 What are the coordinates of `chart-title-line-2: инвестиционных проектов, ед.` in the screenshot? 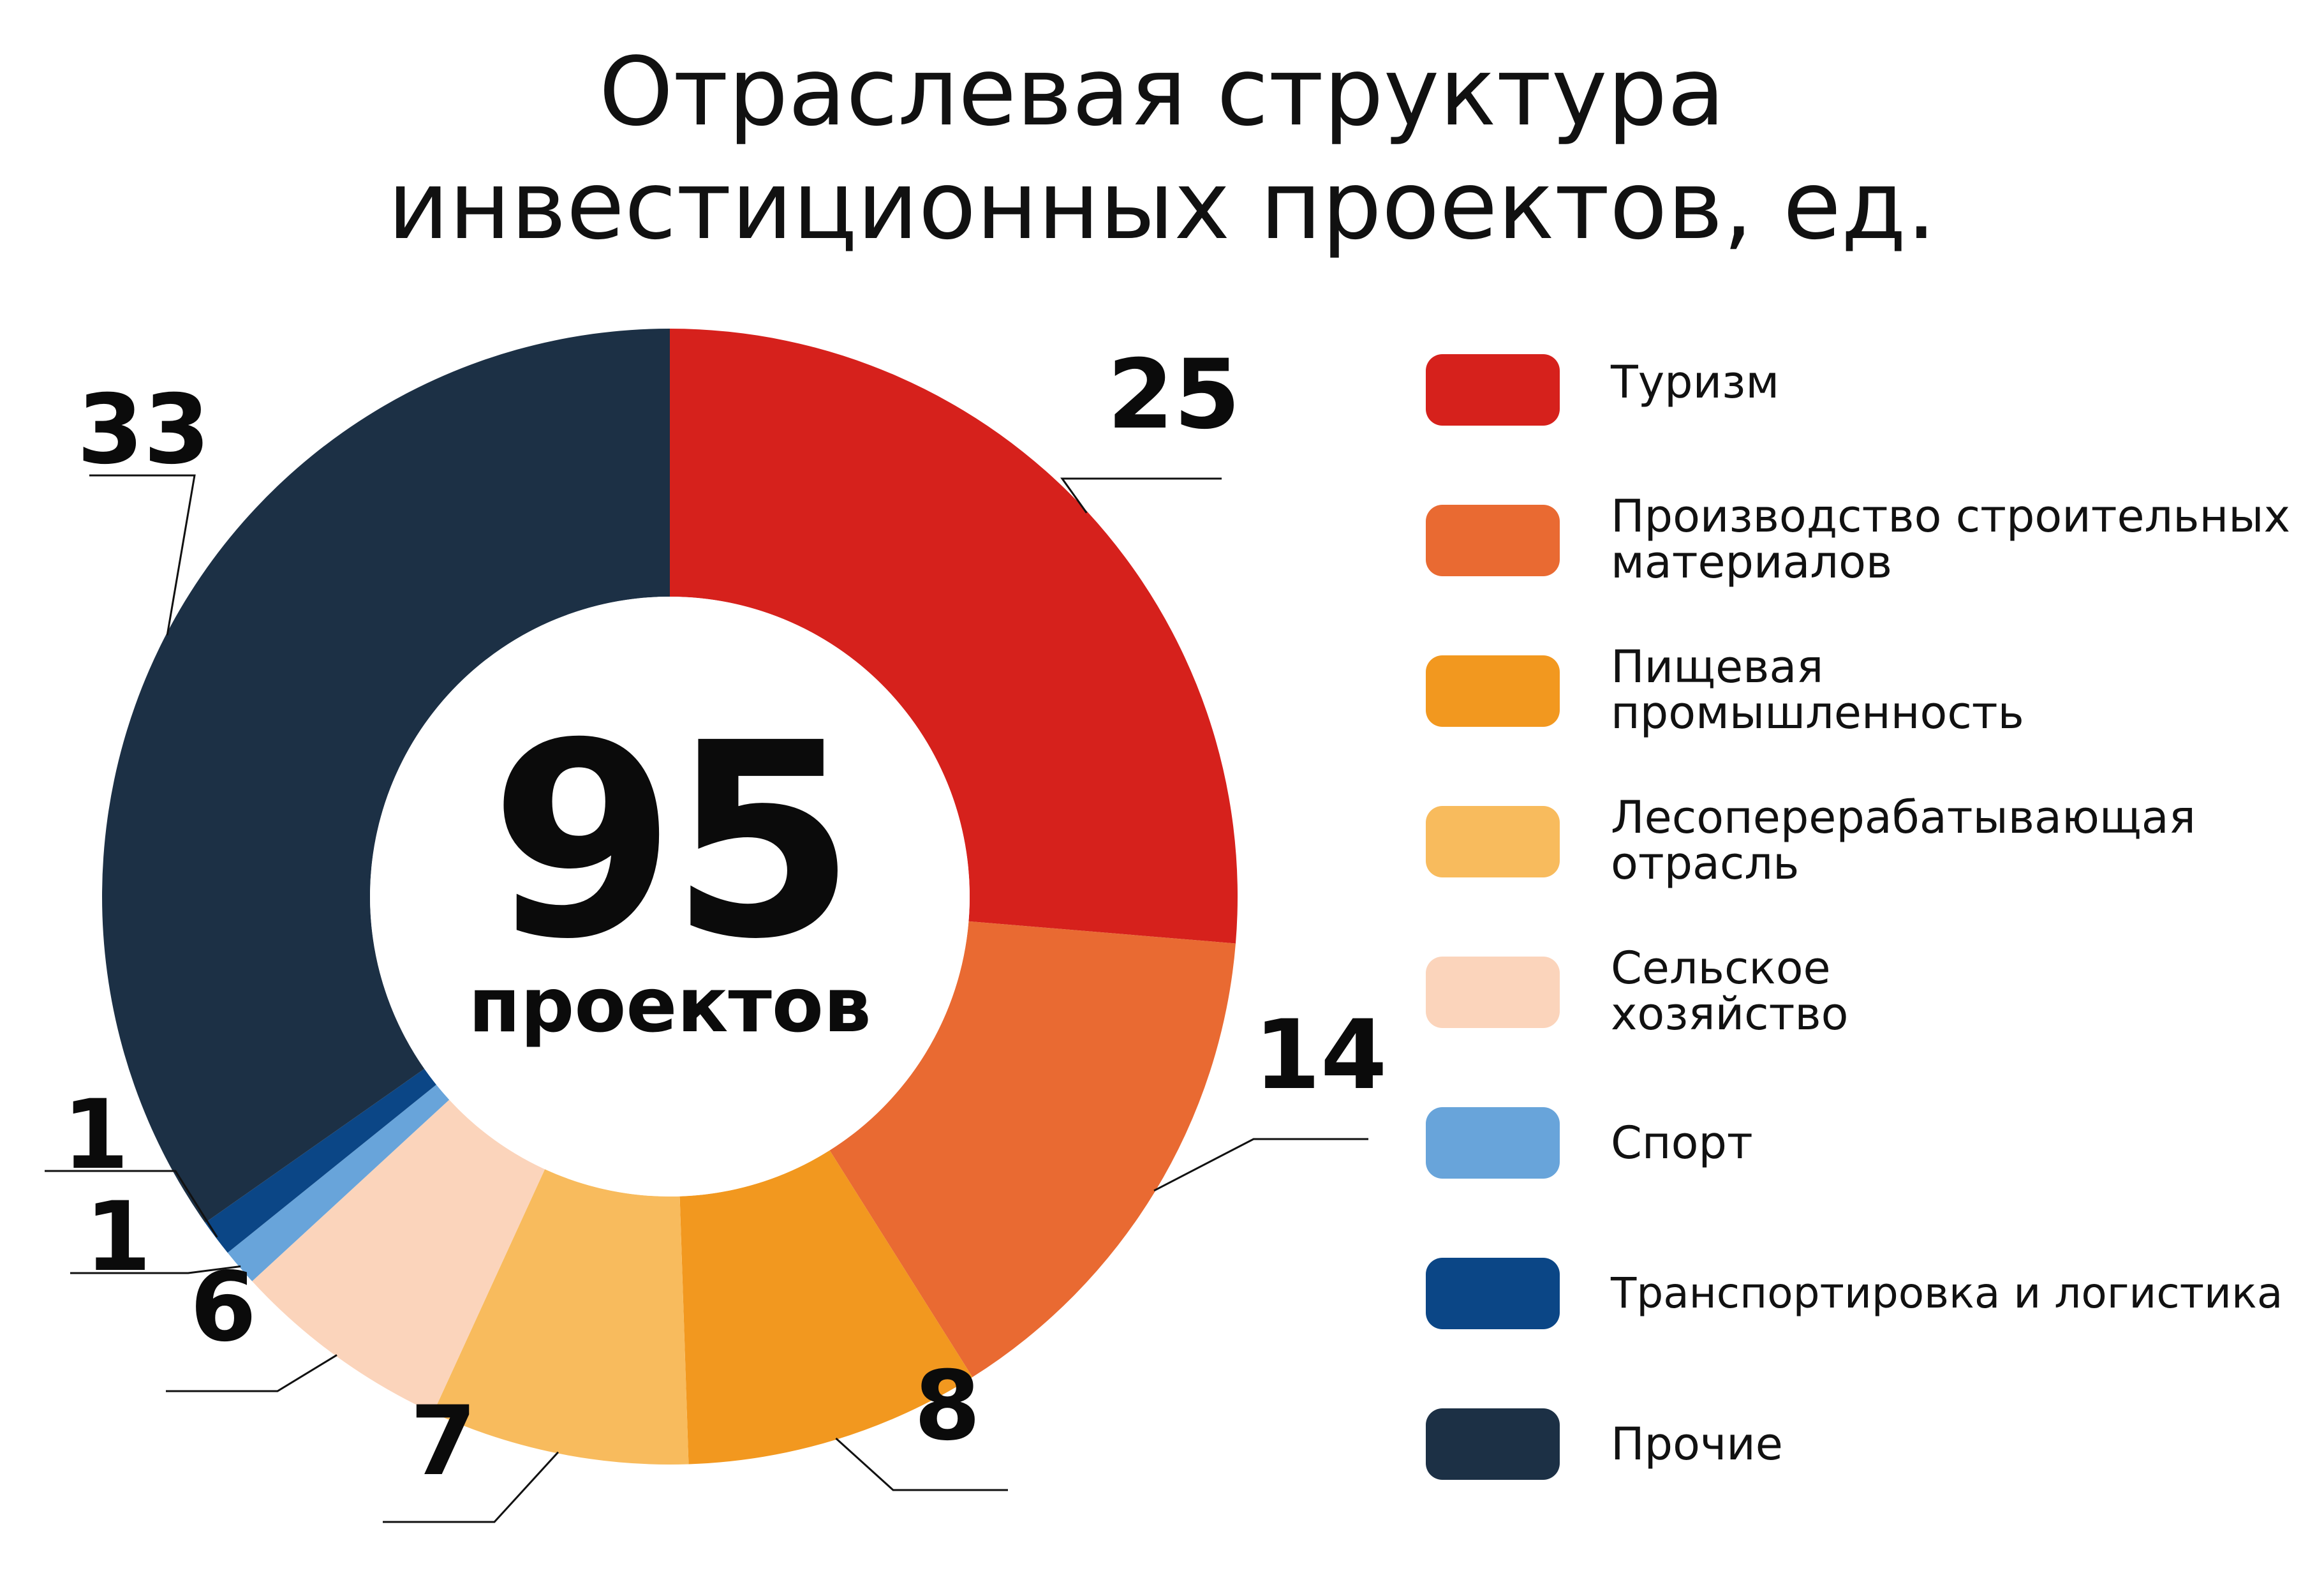 It's located at (1162, 205).